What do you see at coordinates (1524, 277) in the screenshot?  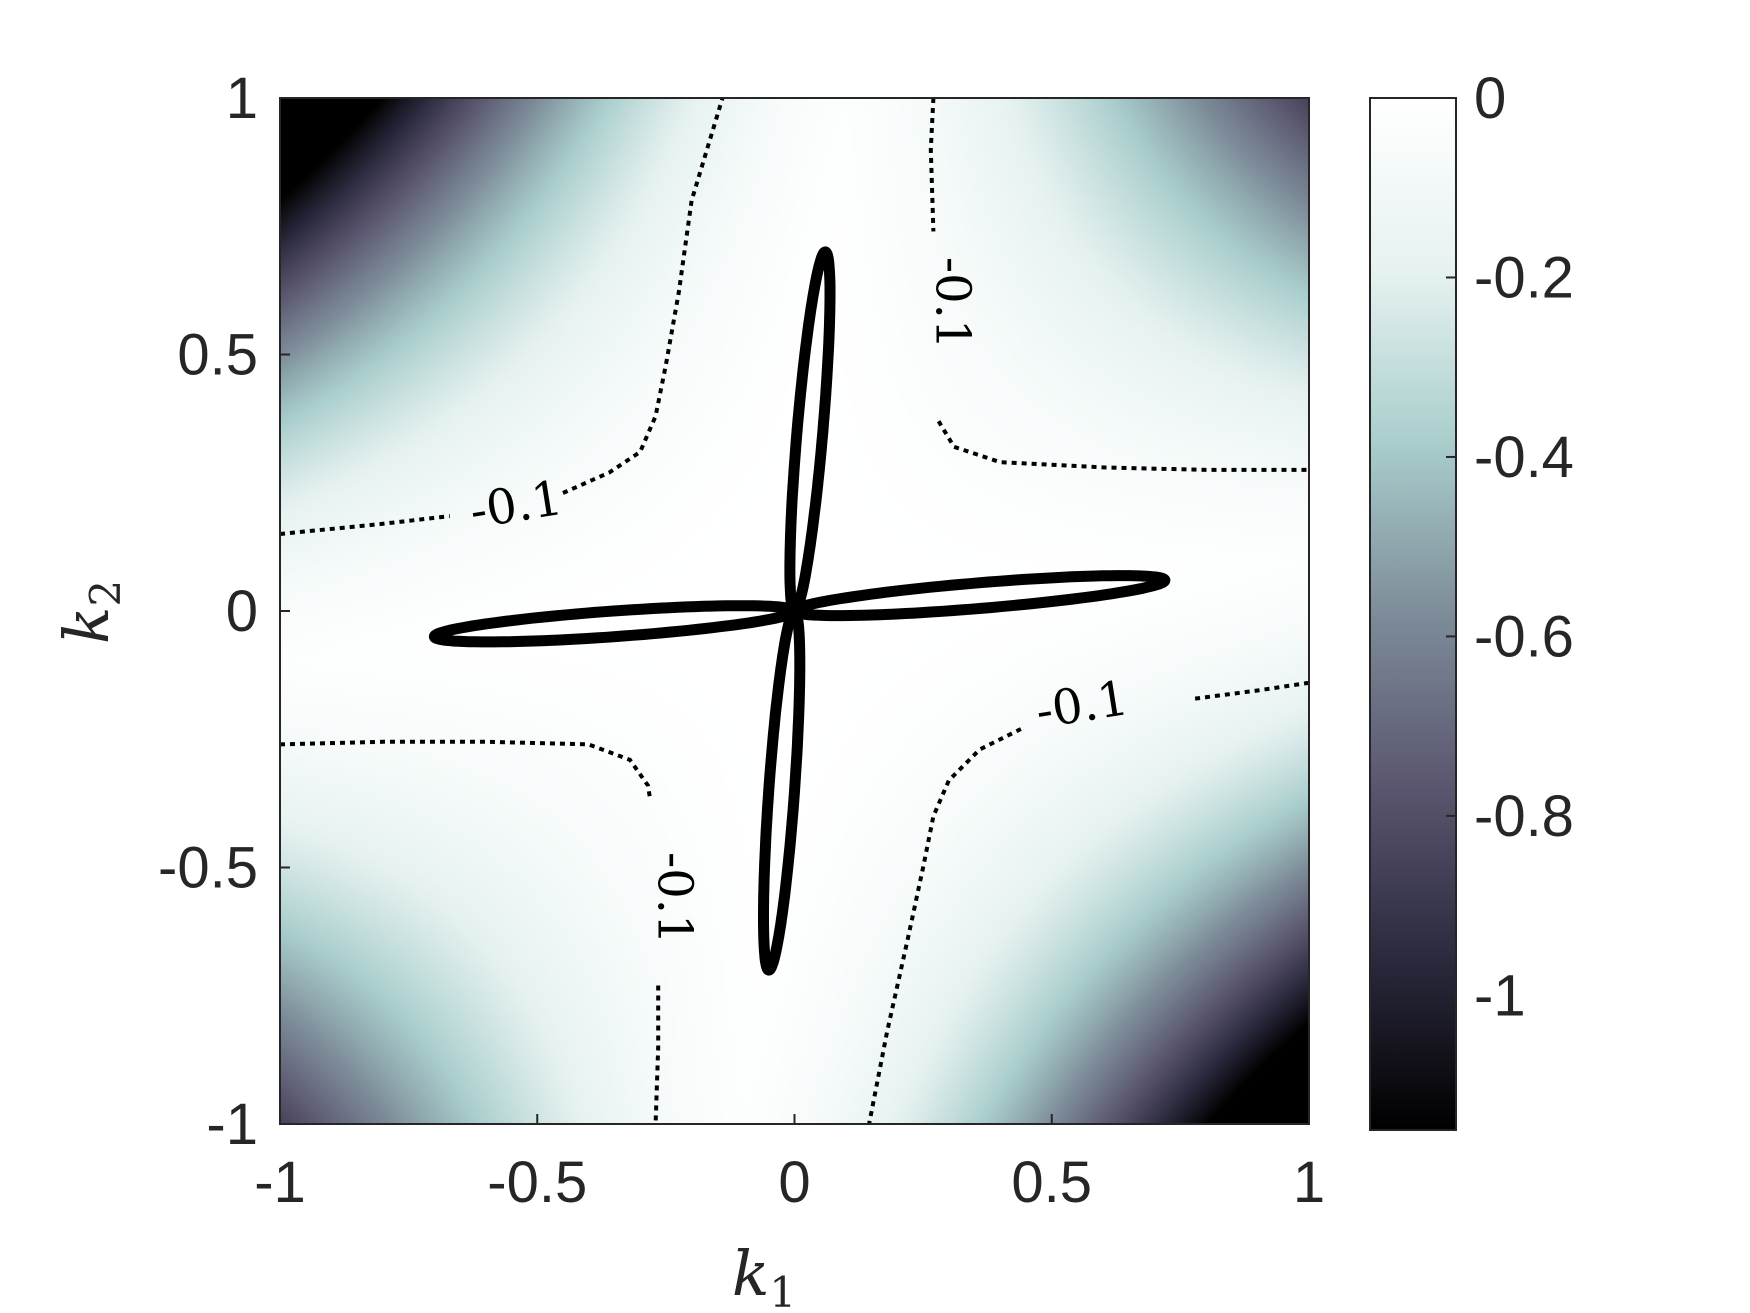 I see `colorbar-tick-label: -0.2` at bounding box center [1524, 277].